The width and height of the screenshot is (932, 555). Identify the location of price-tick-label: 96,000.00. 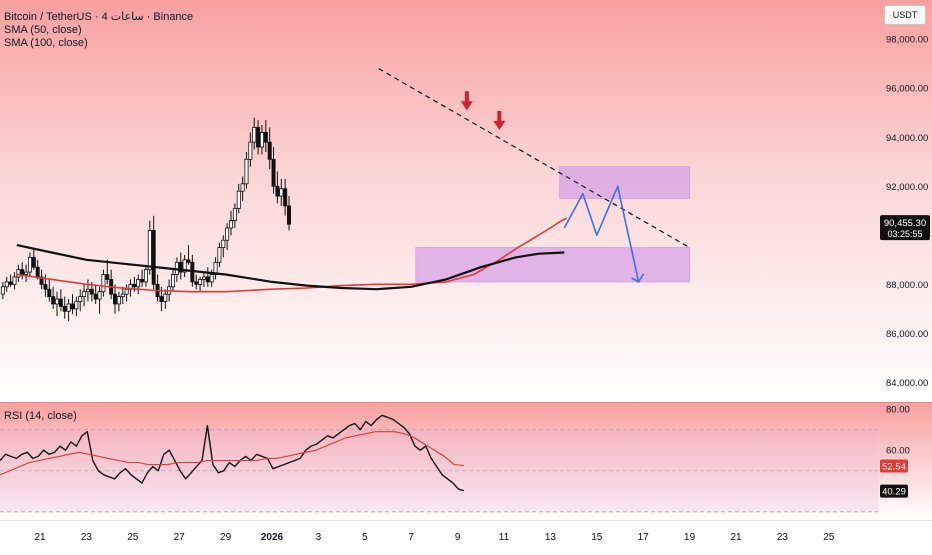
(907, 89).